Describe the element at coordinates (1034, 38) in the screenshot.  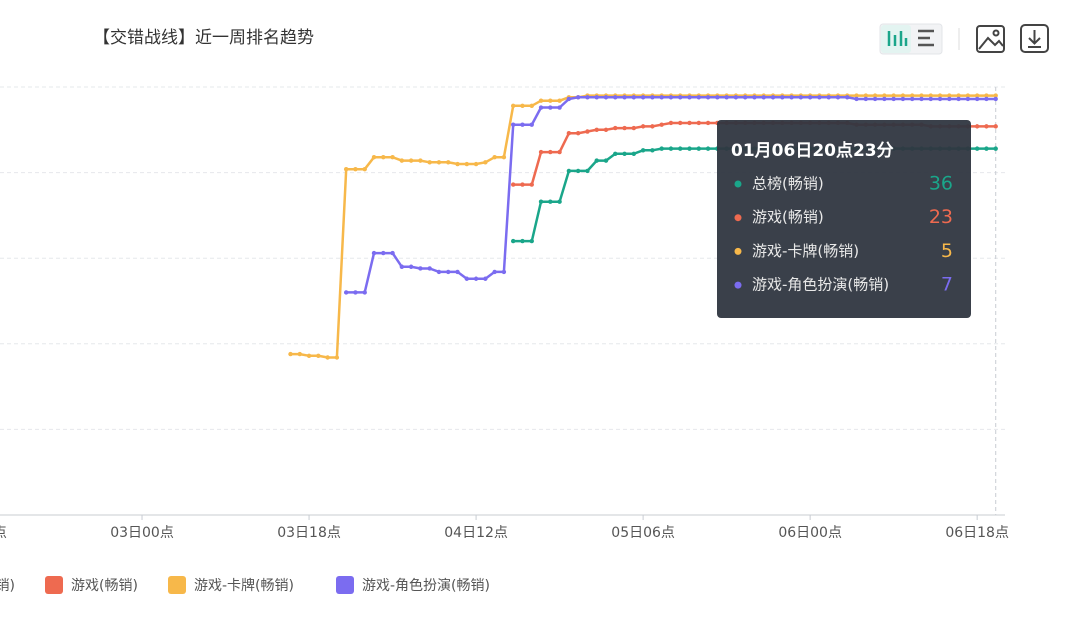
I see `download-button` at that location.